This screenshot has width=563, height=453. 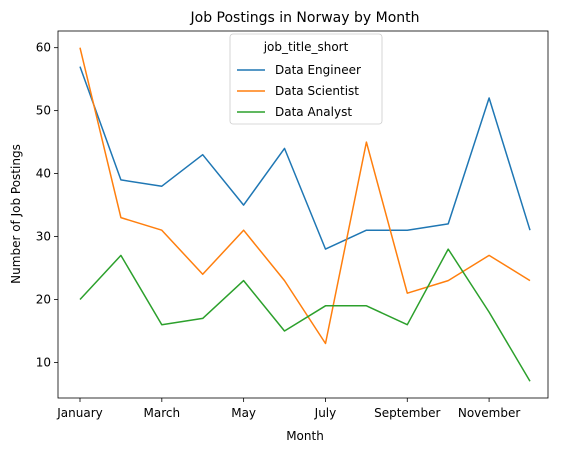 What do you see at coordinates (16, 214) in the screenshot?
I see `y-axis-label: Number of Job Postings` at bounding box center [16, 214].